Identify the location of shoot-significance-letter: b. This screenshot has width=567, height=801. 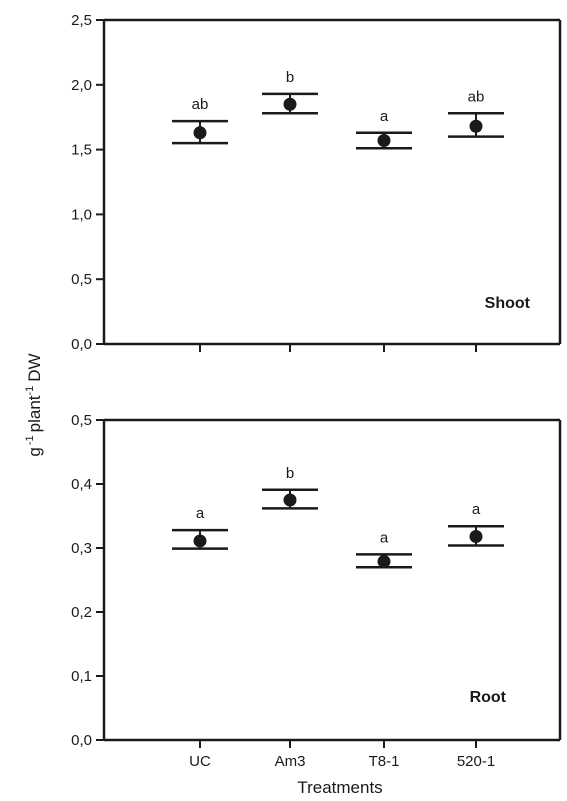
(290, 77).